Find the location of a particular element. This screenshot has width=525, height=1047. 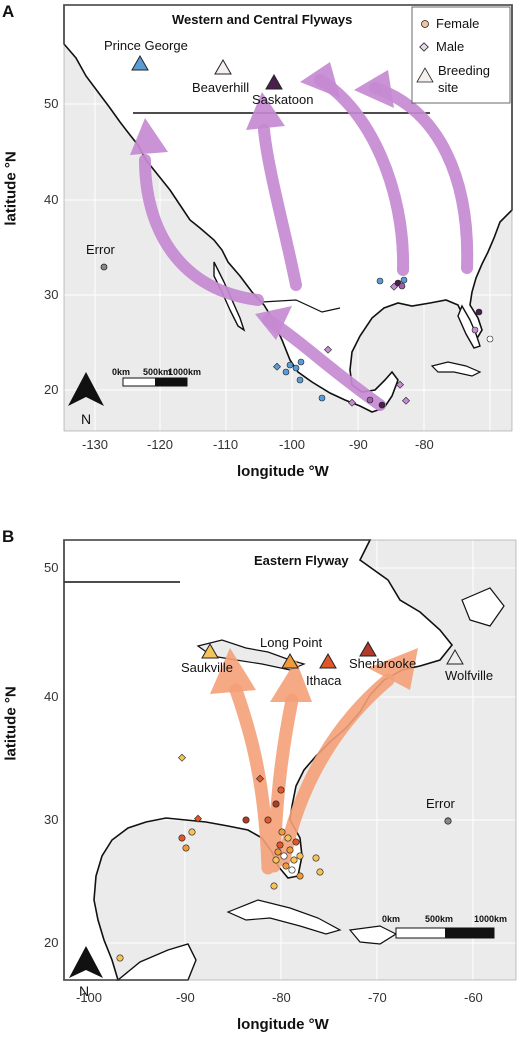

panel-a-points is located at coordinates (383, 342).